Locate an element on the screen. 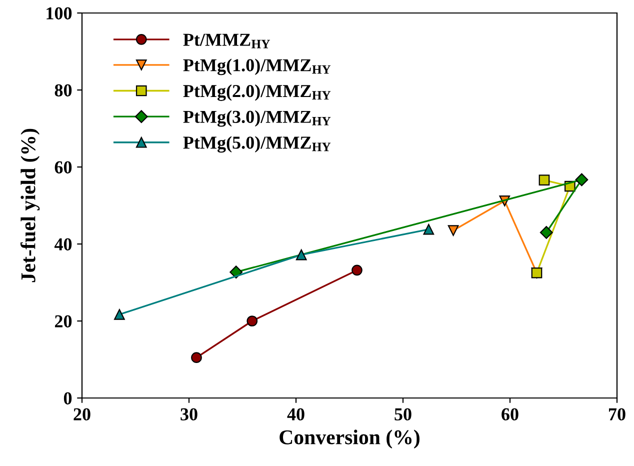 Image resolution: width=634 pixels, height=466 pixels. y-tick-label: 20 is located at coordinates (63, 321).